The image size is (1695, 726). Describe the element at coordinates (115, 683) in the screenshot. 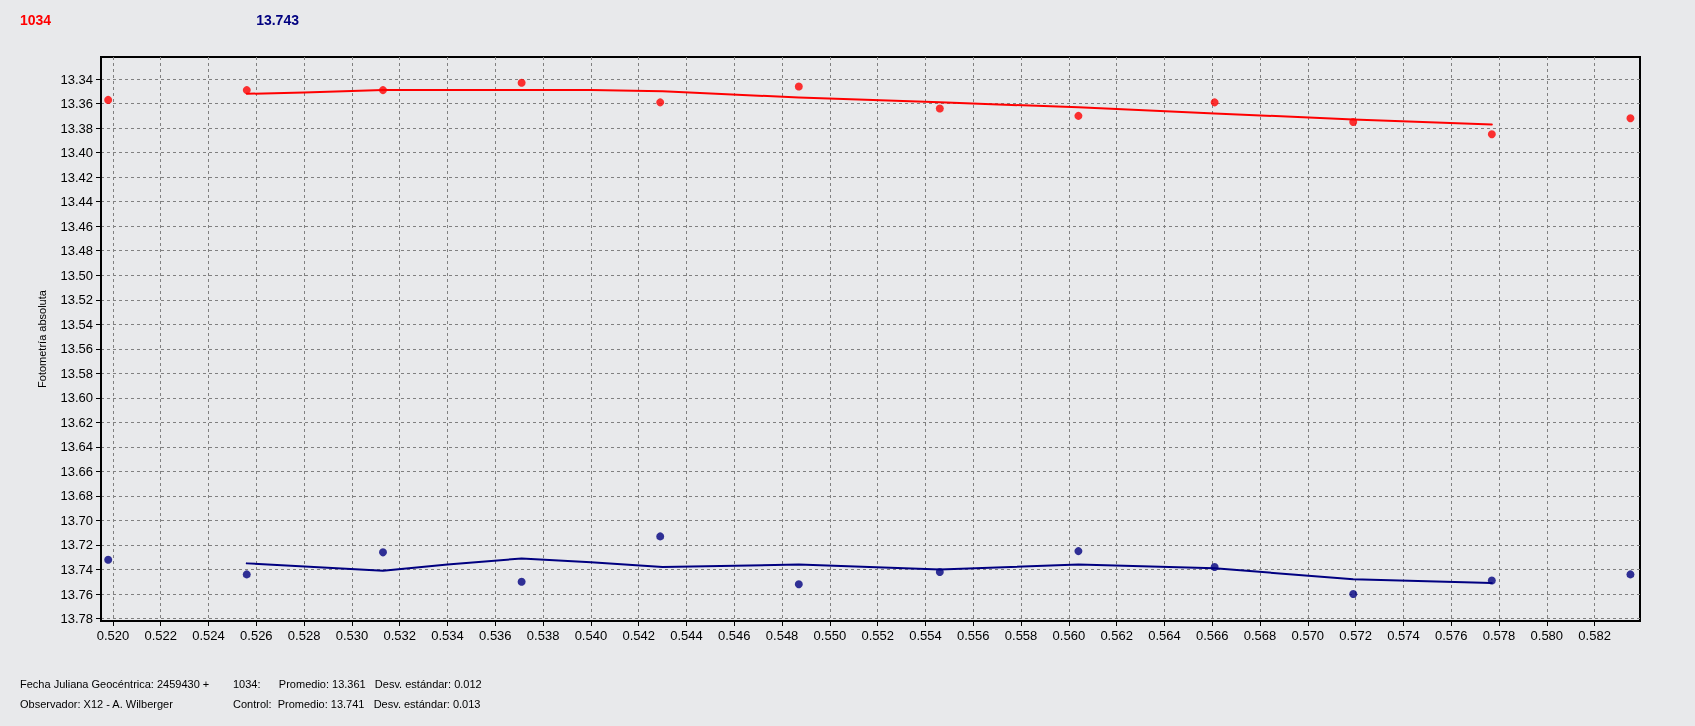

I see `text: Fecha Juliana Geocéntrica: 2459430 +` at that location.